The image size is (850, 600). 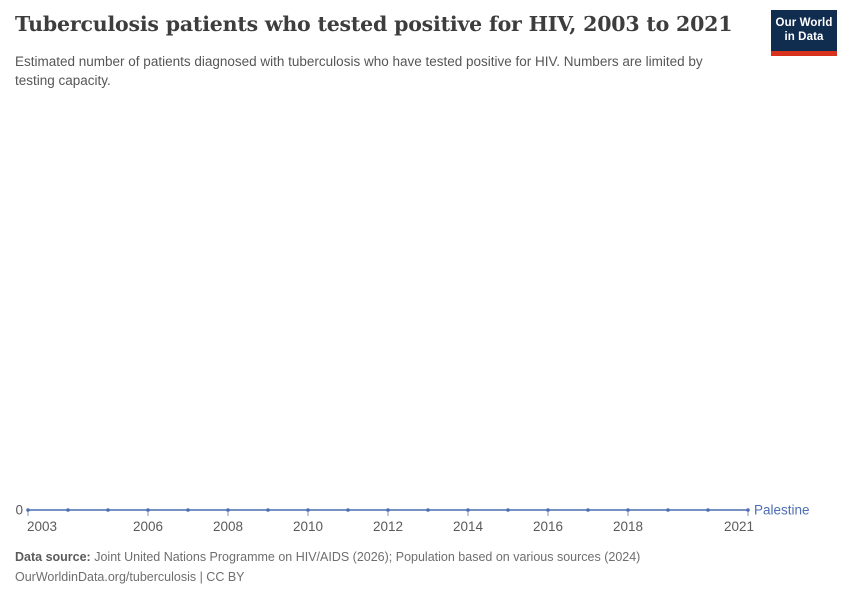 What do you see at coordinates (42, 526) in the screenshot?
I see `x-axis-label: 2003` at bounding box center [42, 526].